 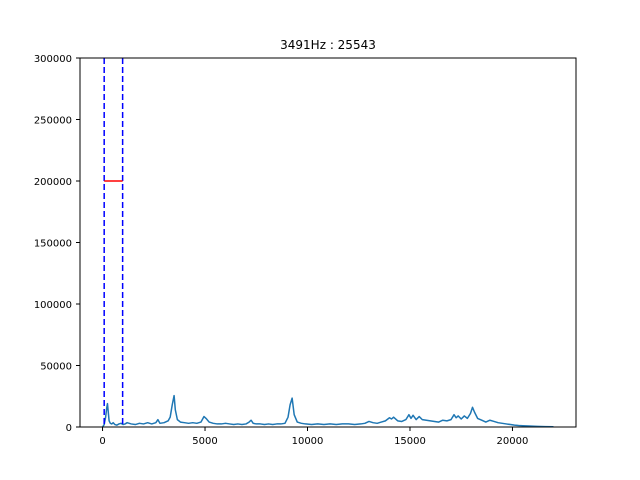 What do you see at coordinates (102, 441) in the screenshot?
I see `x-tick-label: 0` at bounding box center [102, 441].